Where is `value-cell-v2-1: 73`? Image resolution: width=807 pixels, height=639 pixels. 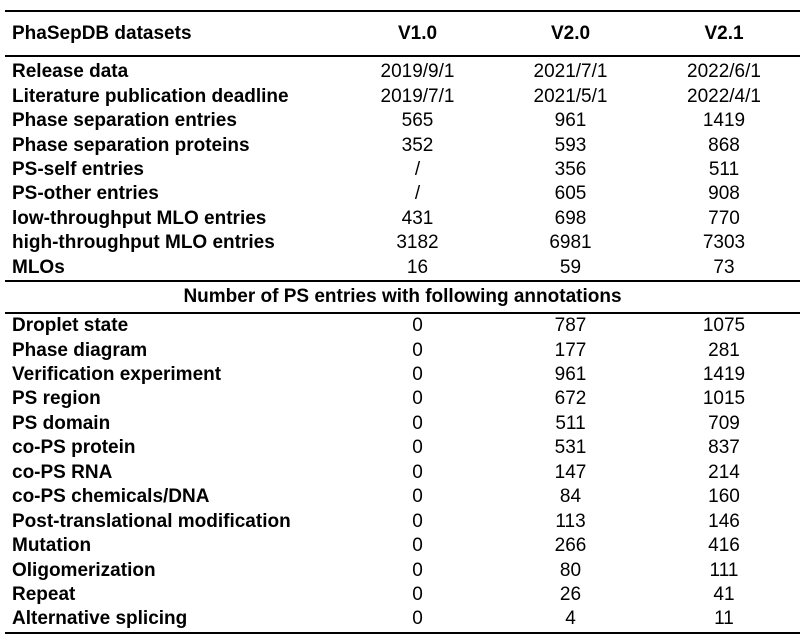
value-cell-v2-1: 73 is located at coordinates (724, 267).